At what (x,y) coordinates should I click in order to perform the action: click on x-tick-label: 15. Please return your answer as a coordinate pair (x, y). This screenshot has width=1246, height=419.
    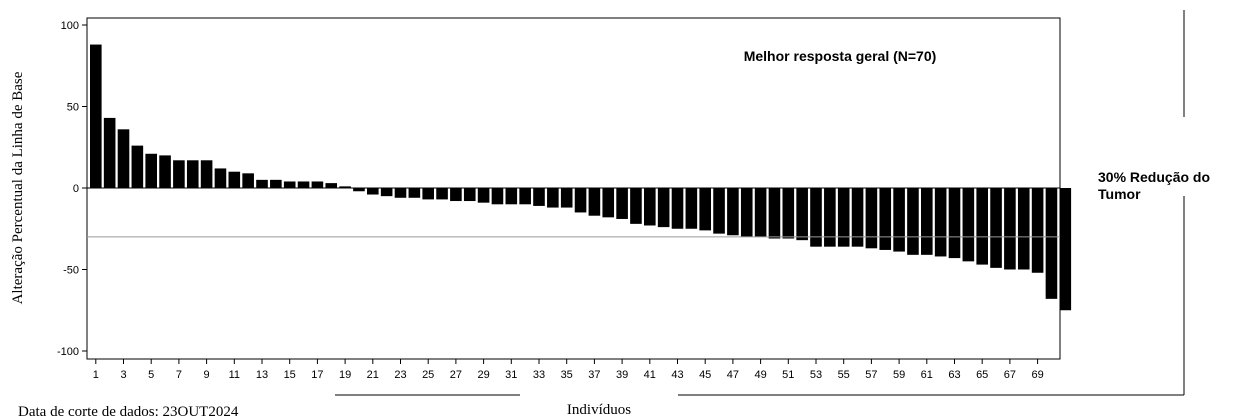
    Looking at the image, I should click on (290, 375).